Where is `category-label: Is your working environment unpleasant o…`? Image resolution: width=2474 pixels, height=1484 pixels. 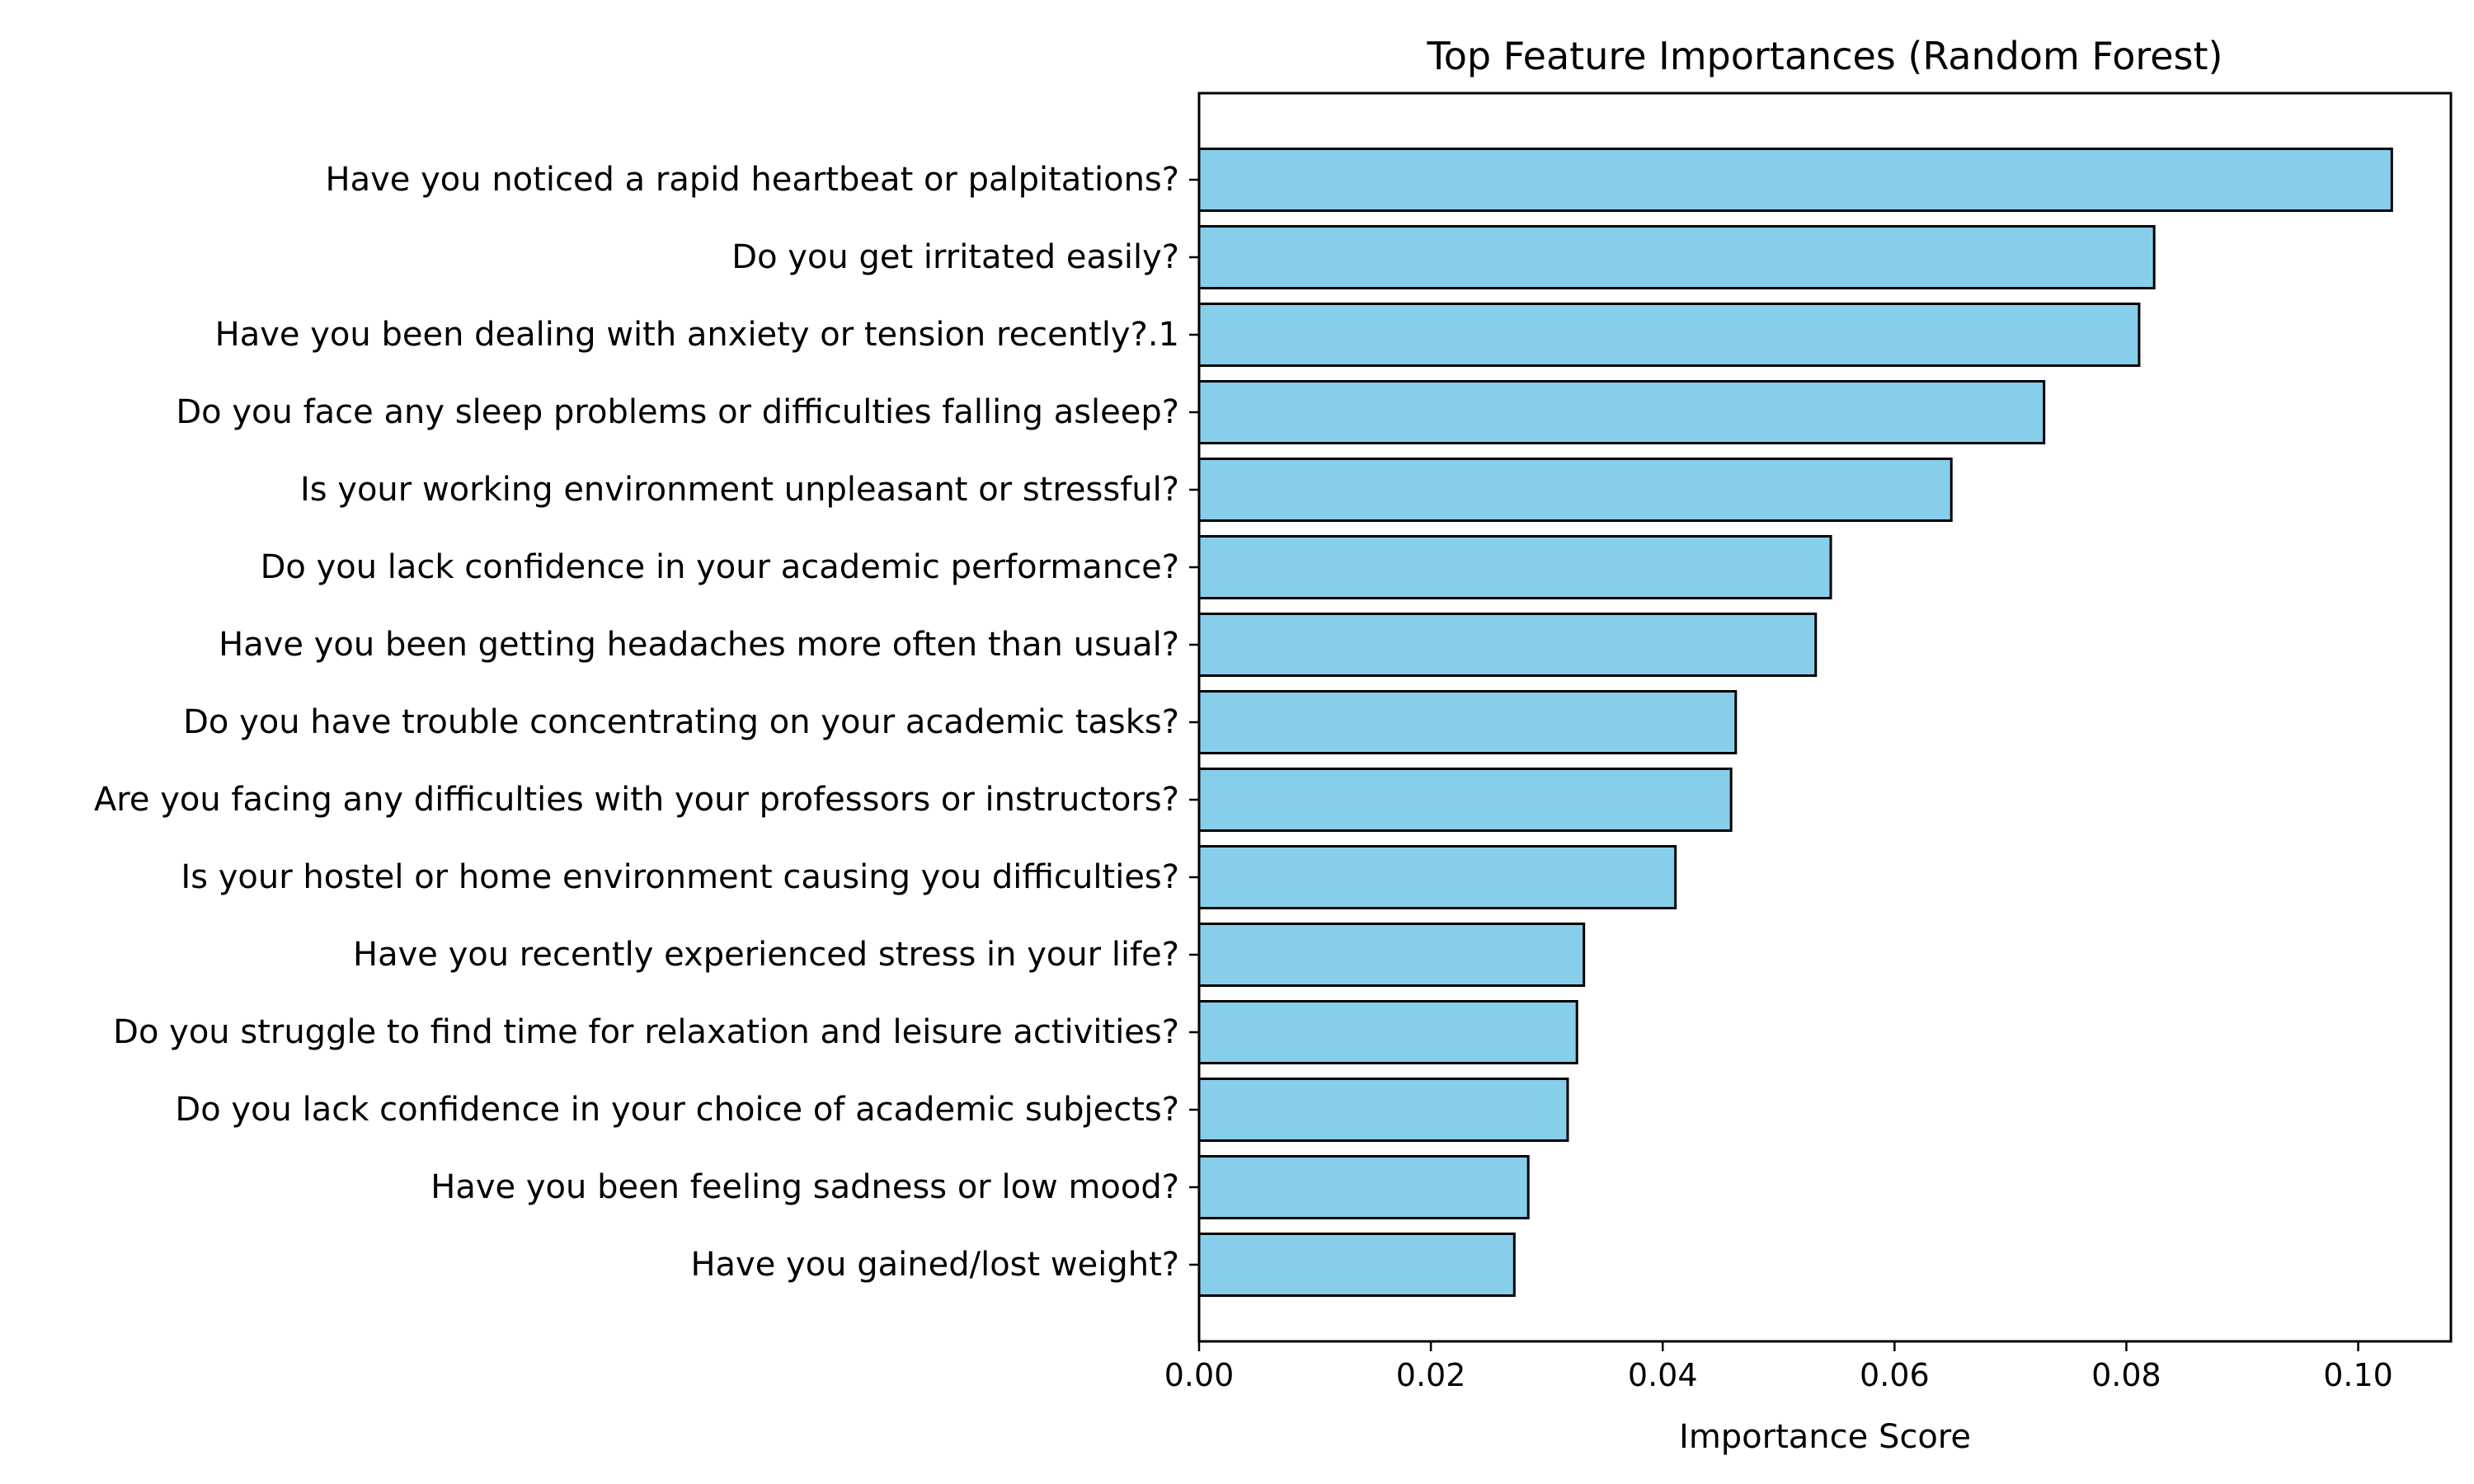 category-label: Is your working environment unpleasant o… is located at coordinates (739, 490).